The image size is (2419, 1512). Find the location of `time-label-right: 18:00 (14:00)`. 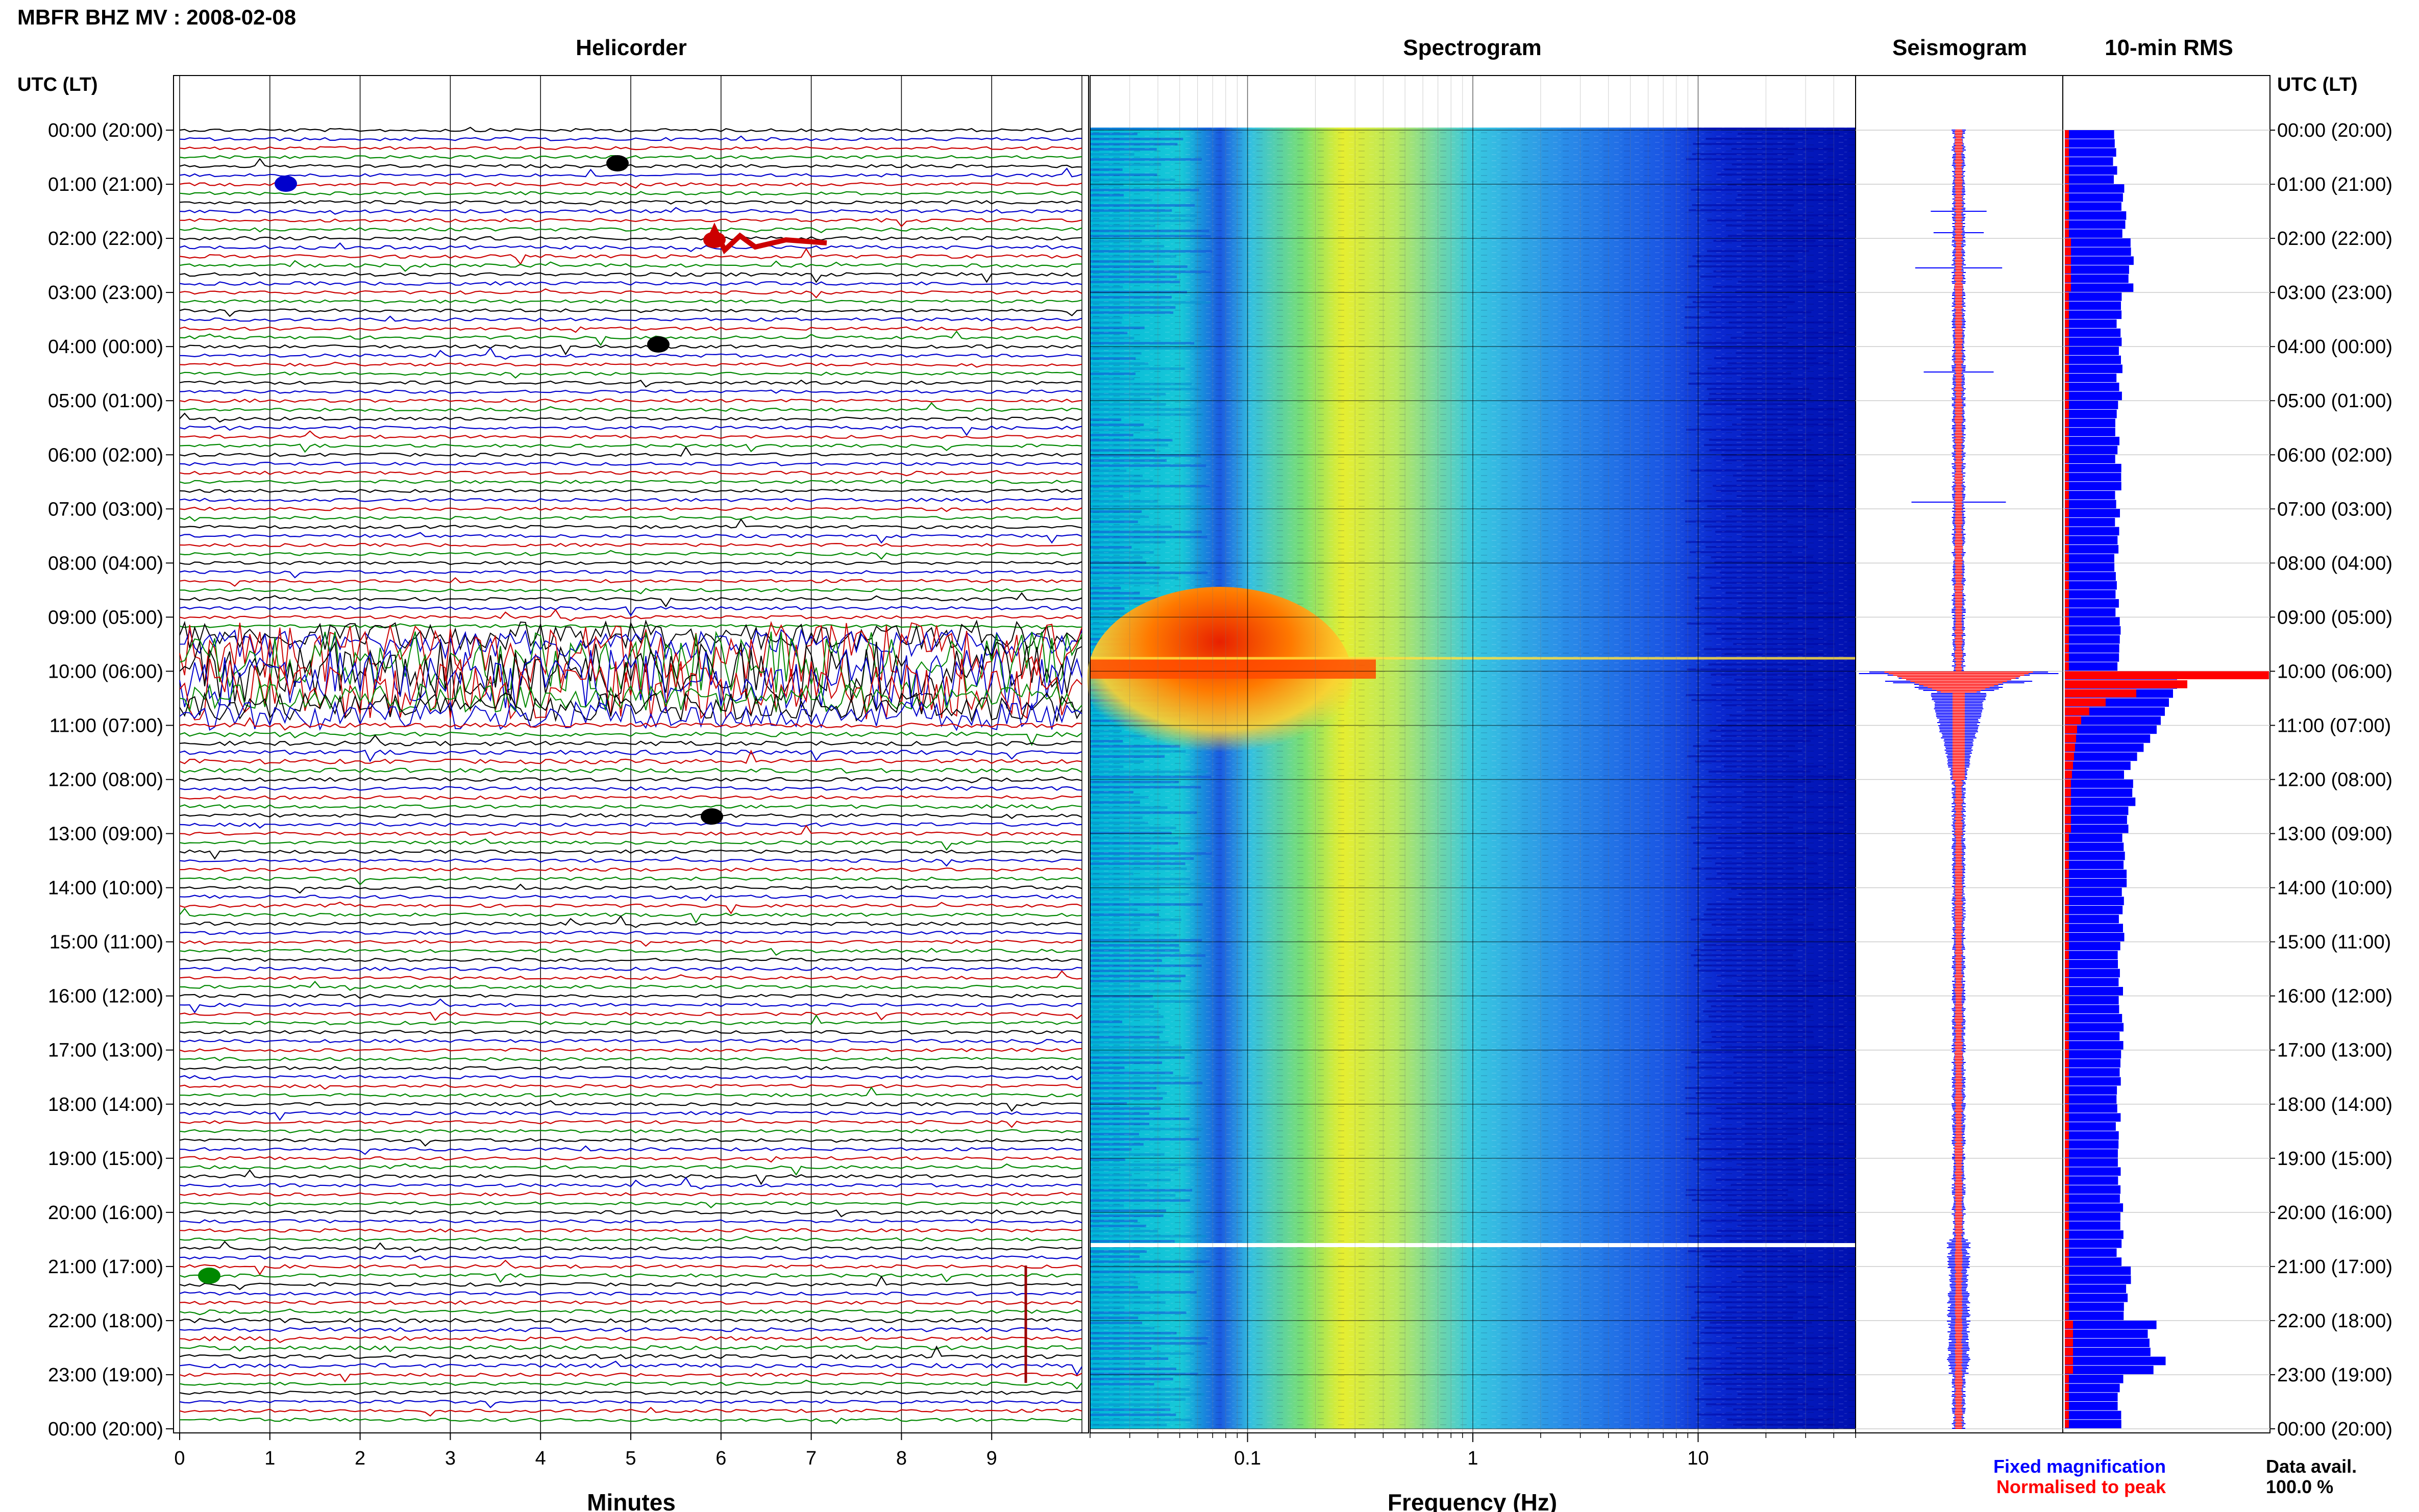

time-label-right: 18:00 (14:00) is located at coordinates (2334, 1105).